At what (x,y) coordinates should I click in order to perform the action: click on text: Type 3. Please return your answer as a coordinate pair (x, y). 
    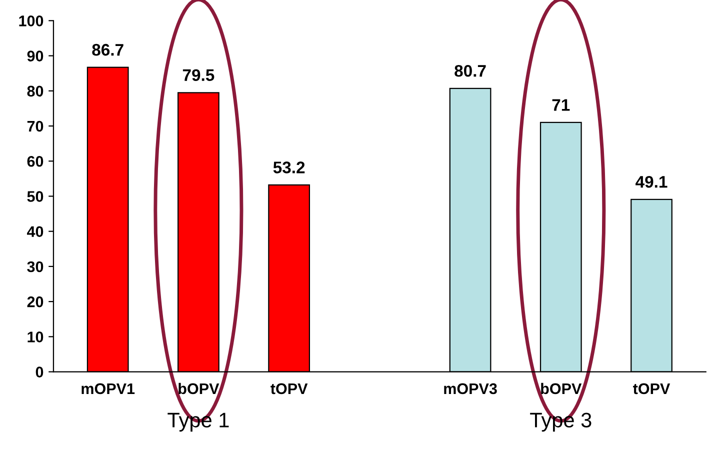
    Looking at the image, I should click on (561, 422).